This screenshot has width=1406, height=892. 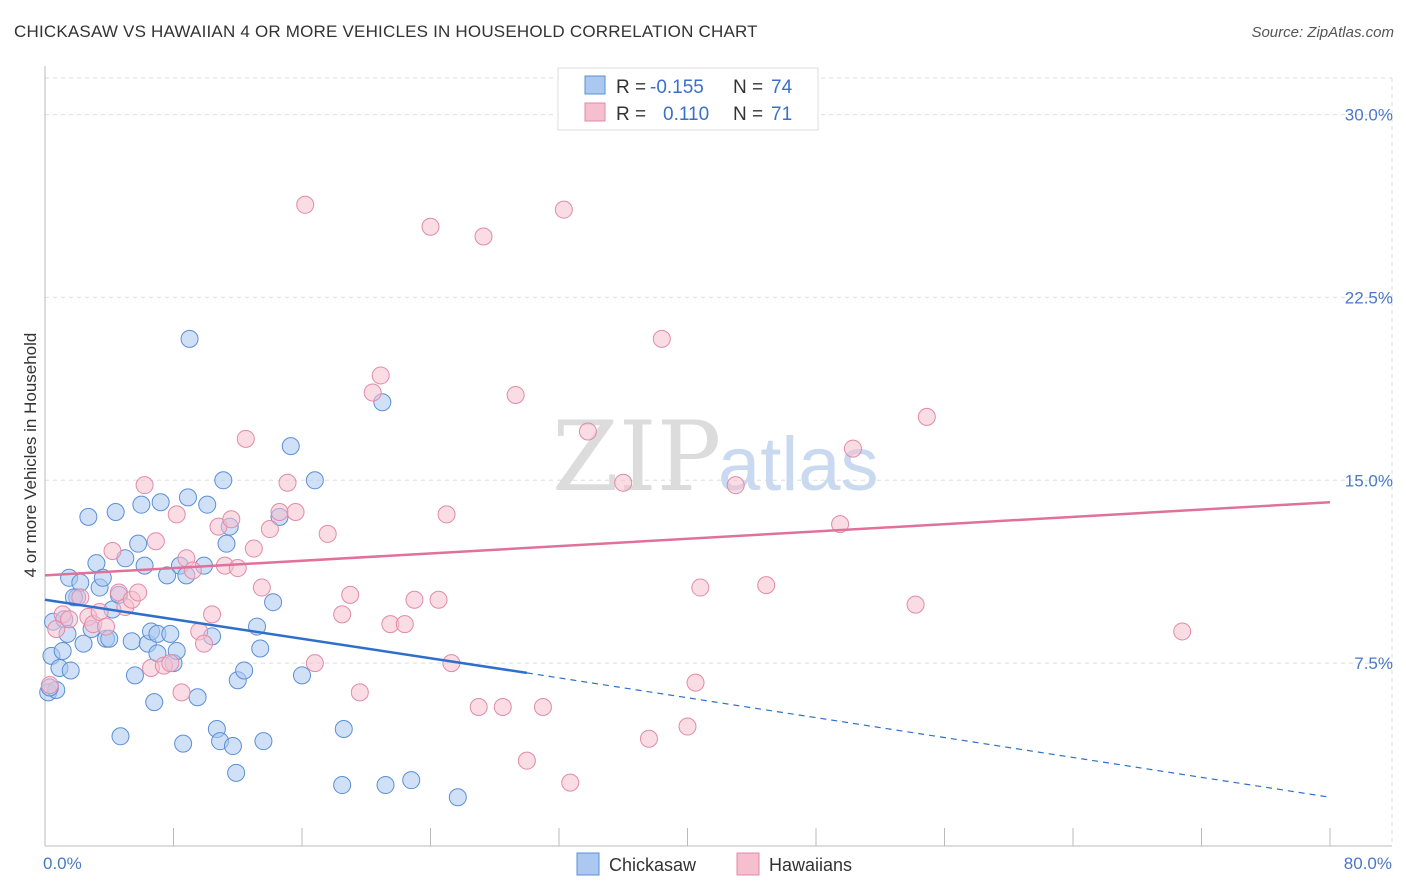 What do you see at coordinates (653, 865) in the screenshot?
I see `bottom-legend-label-chickasaw: Chickasaw` at bounding box center [653, 865].